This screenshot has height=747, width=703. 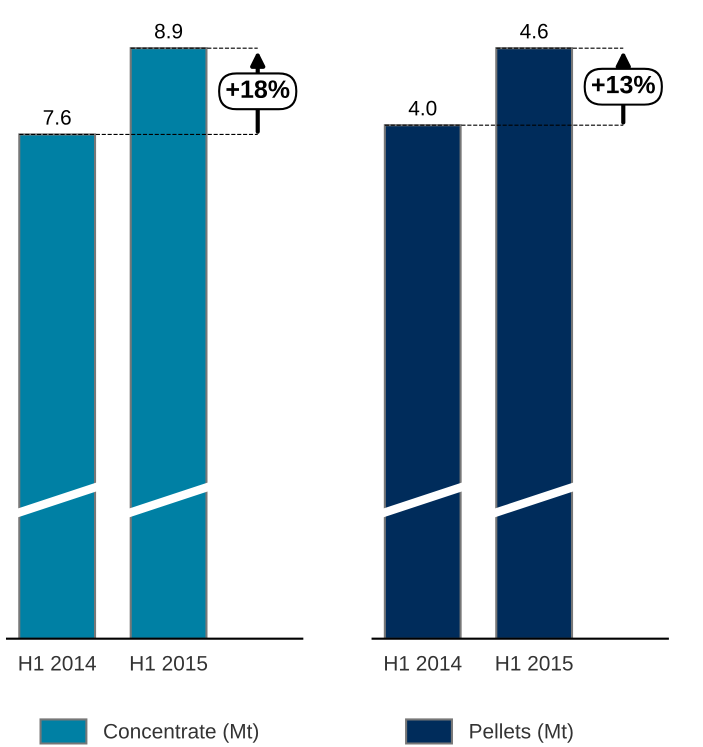 What do you see at coordinates (521, 733) in the screenshot?
I see `text: Pellets (Mt)` at bounding box center [521, 733].